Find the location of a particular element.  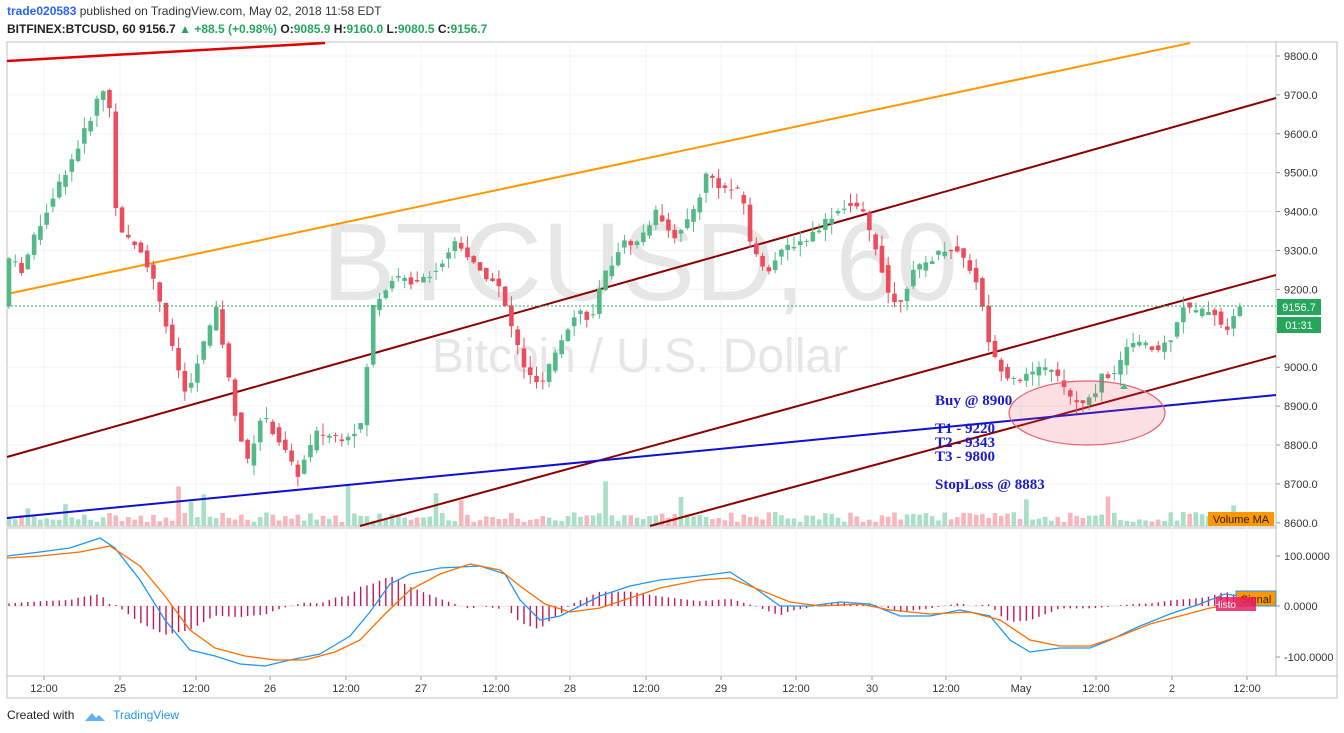

tradingview-link: TradingView is located at coordinates (146, 715).